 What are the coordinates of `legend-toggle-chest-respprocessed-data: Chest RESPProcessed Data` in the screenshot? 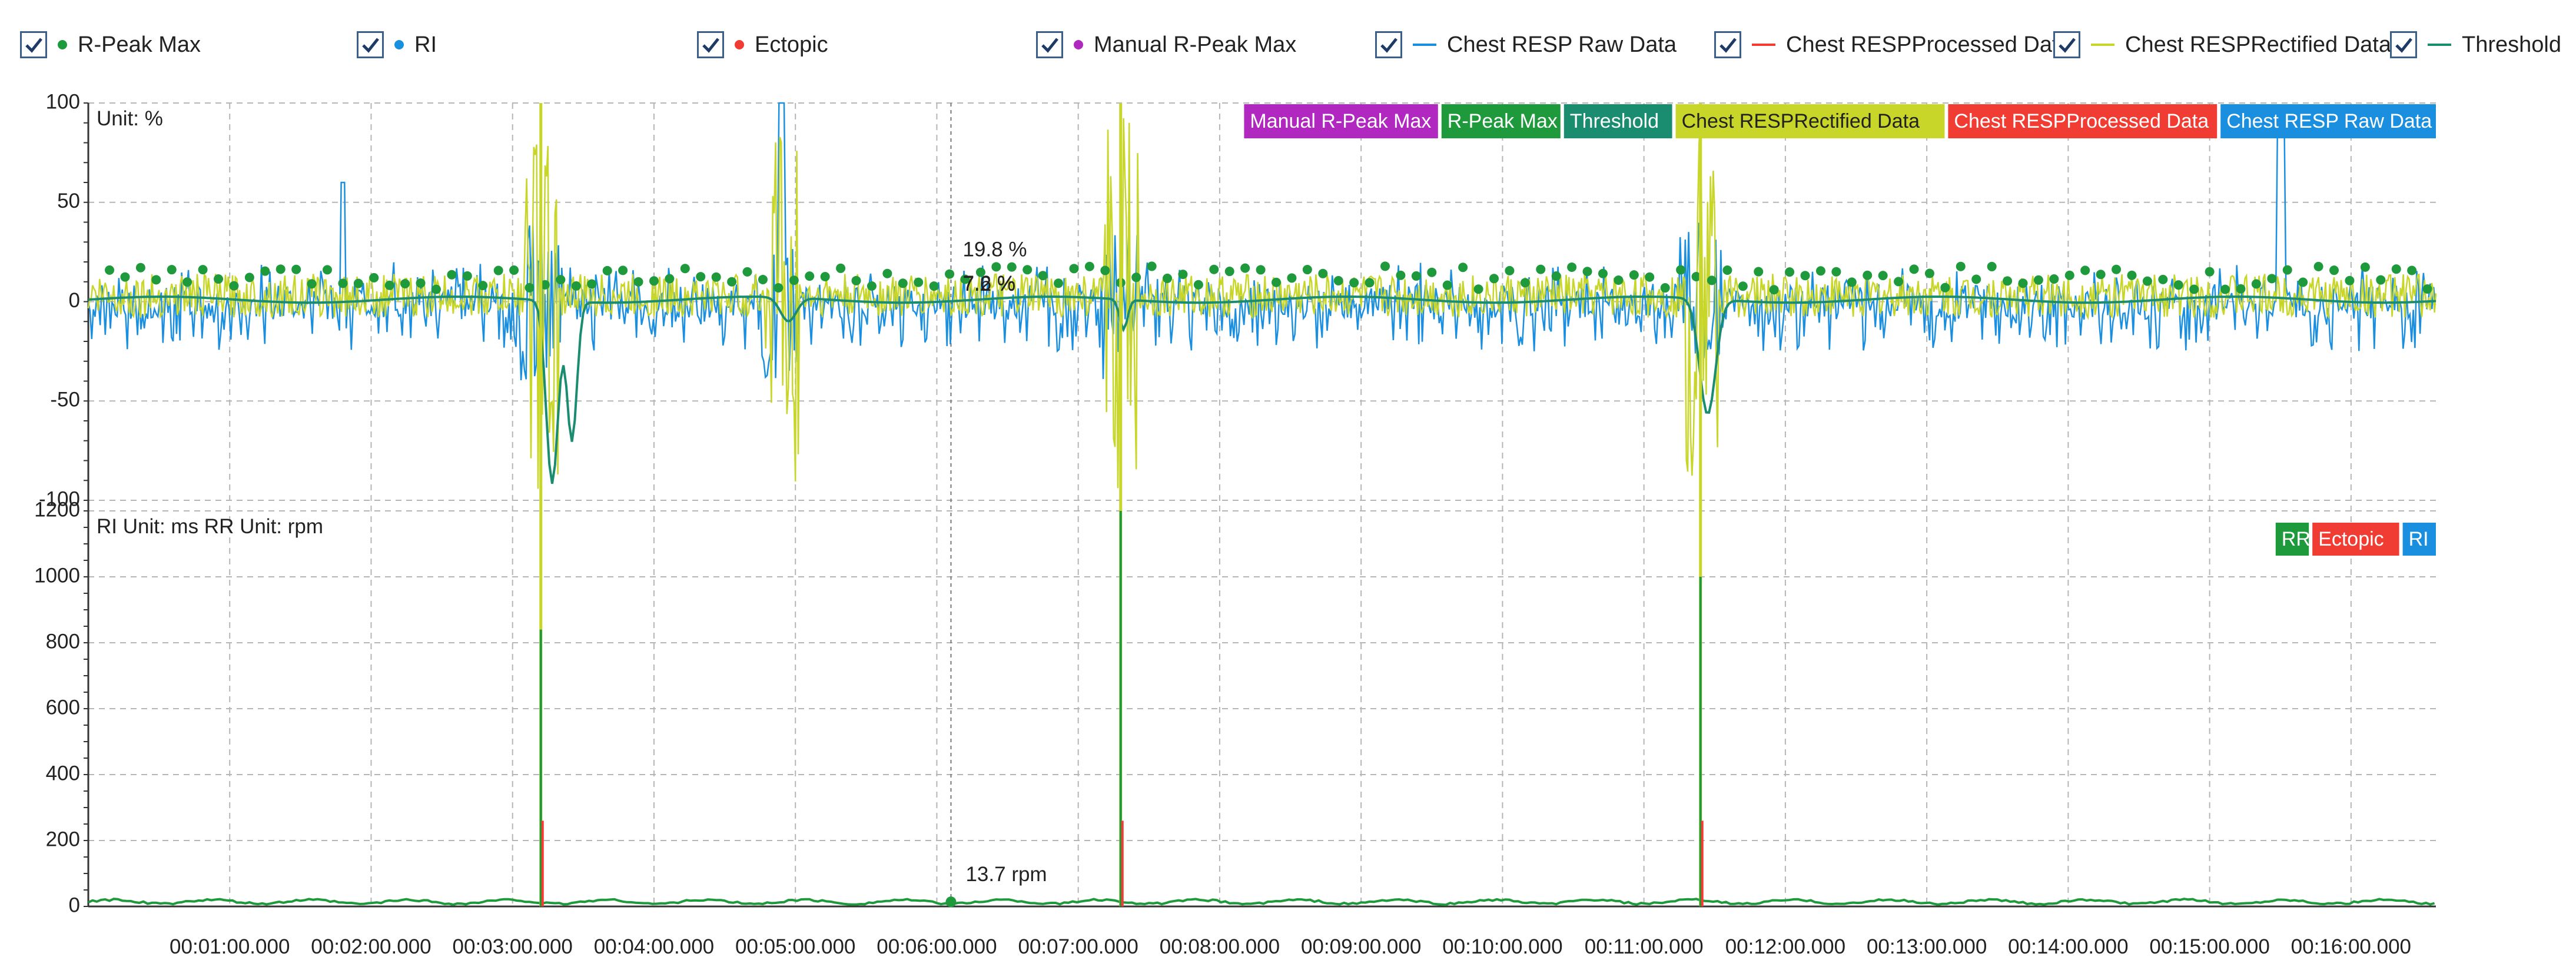 It's located at (1892, 45).